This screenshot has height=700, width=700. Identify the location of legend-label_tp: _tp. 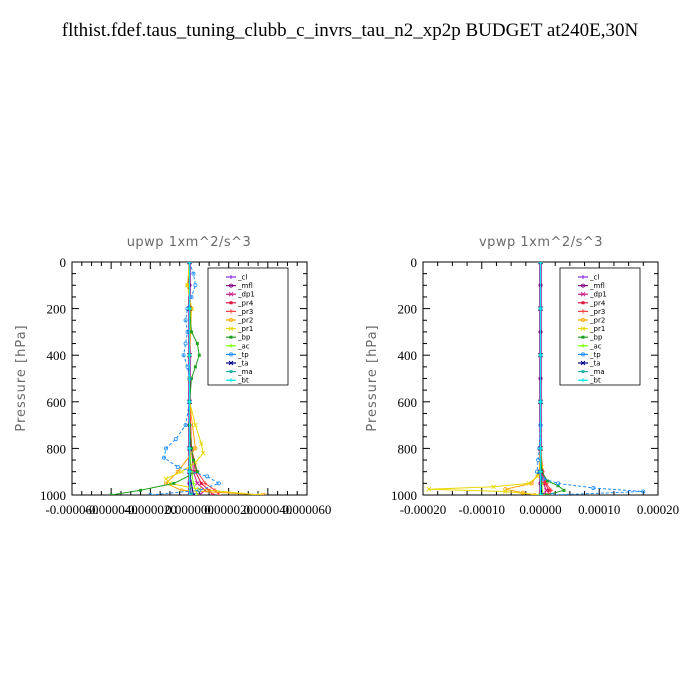
(243, 355).